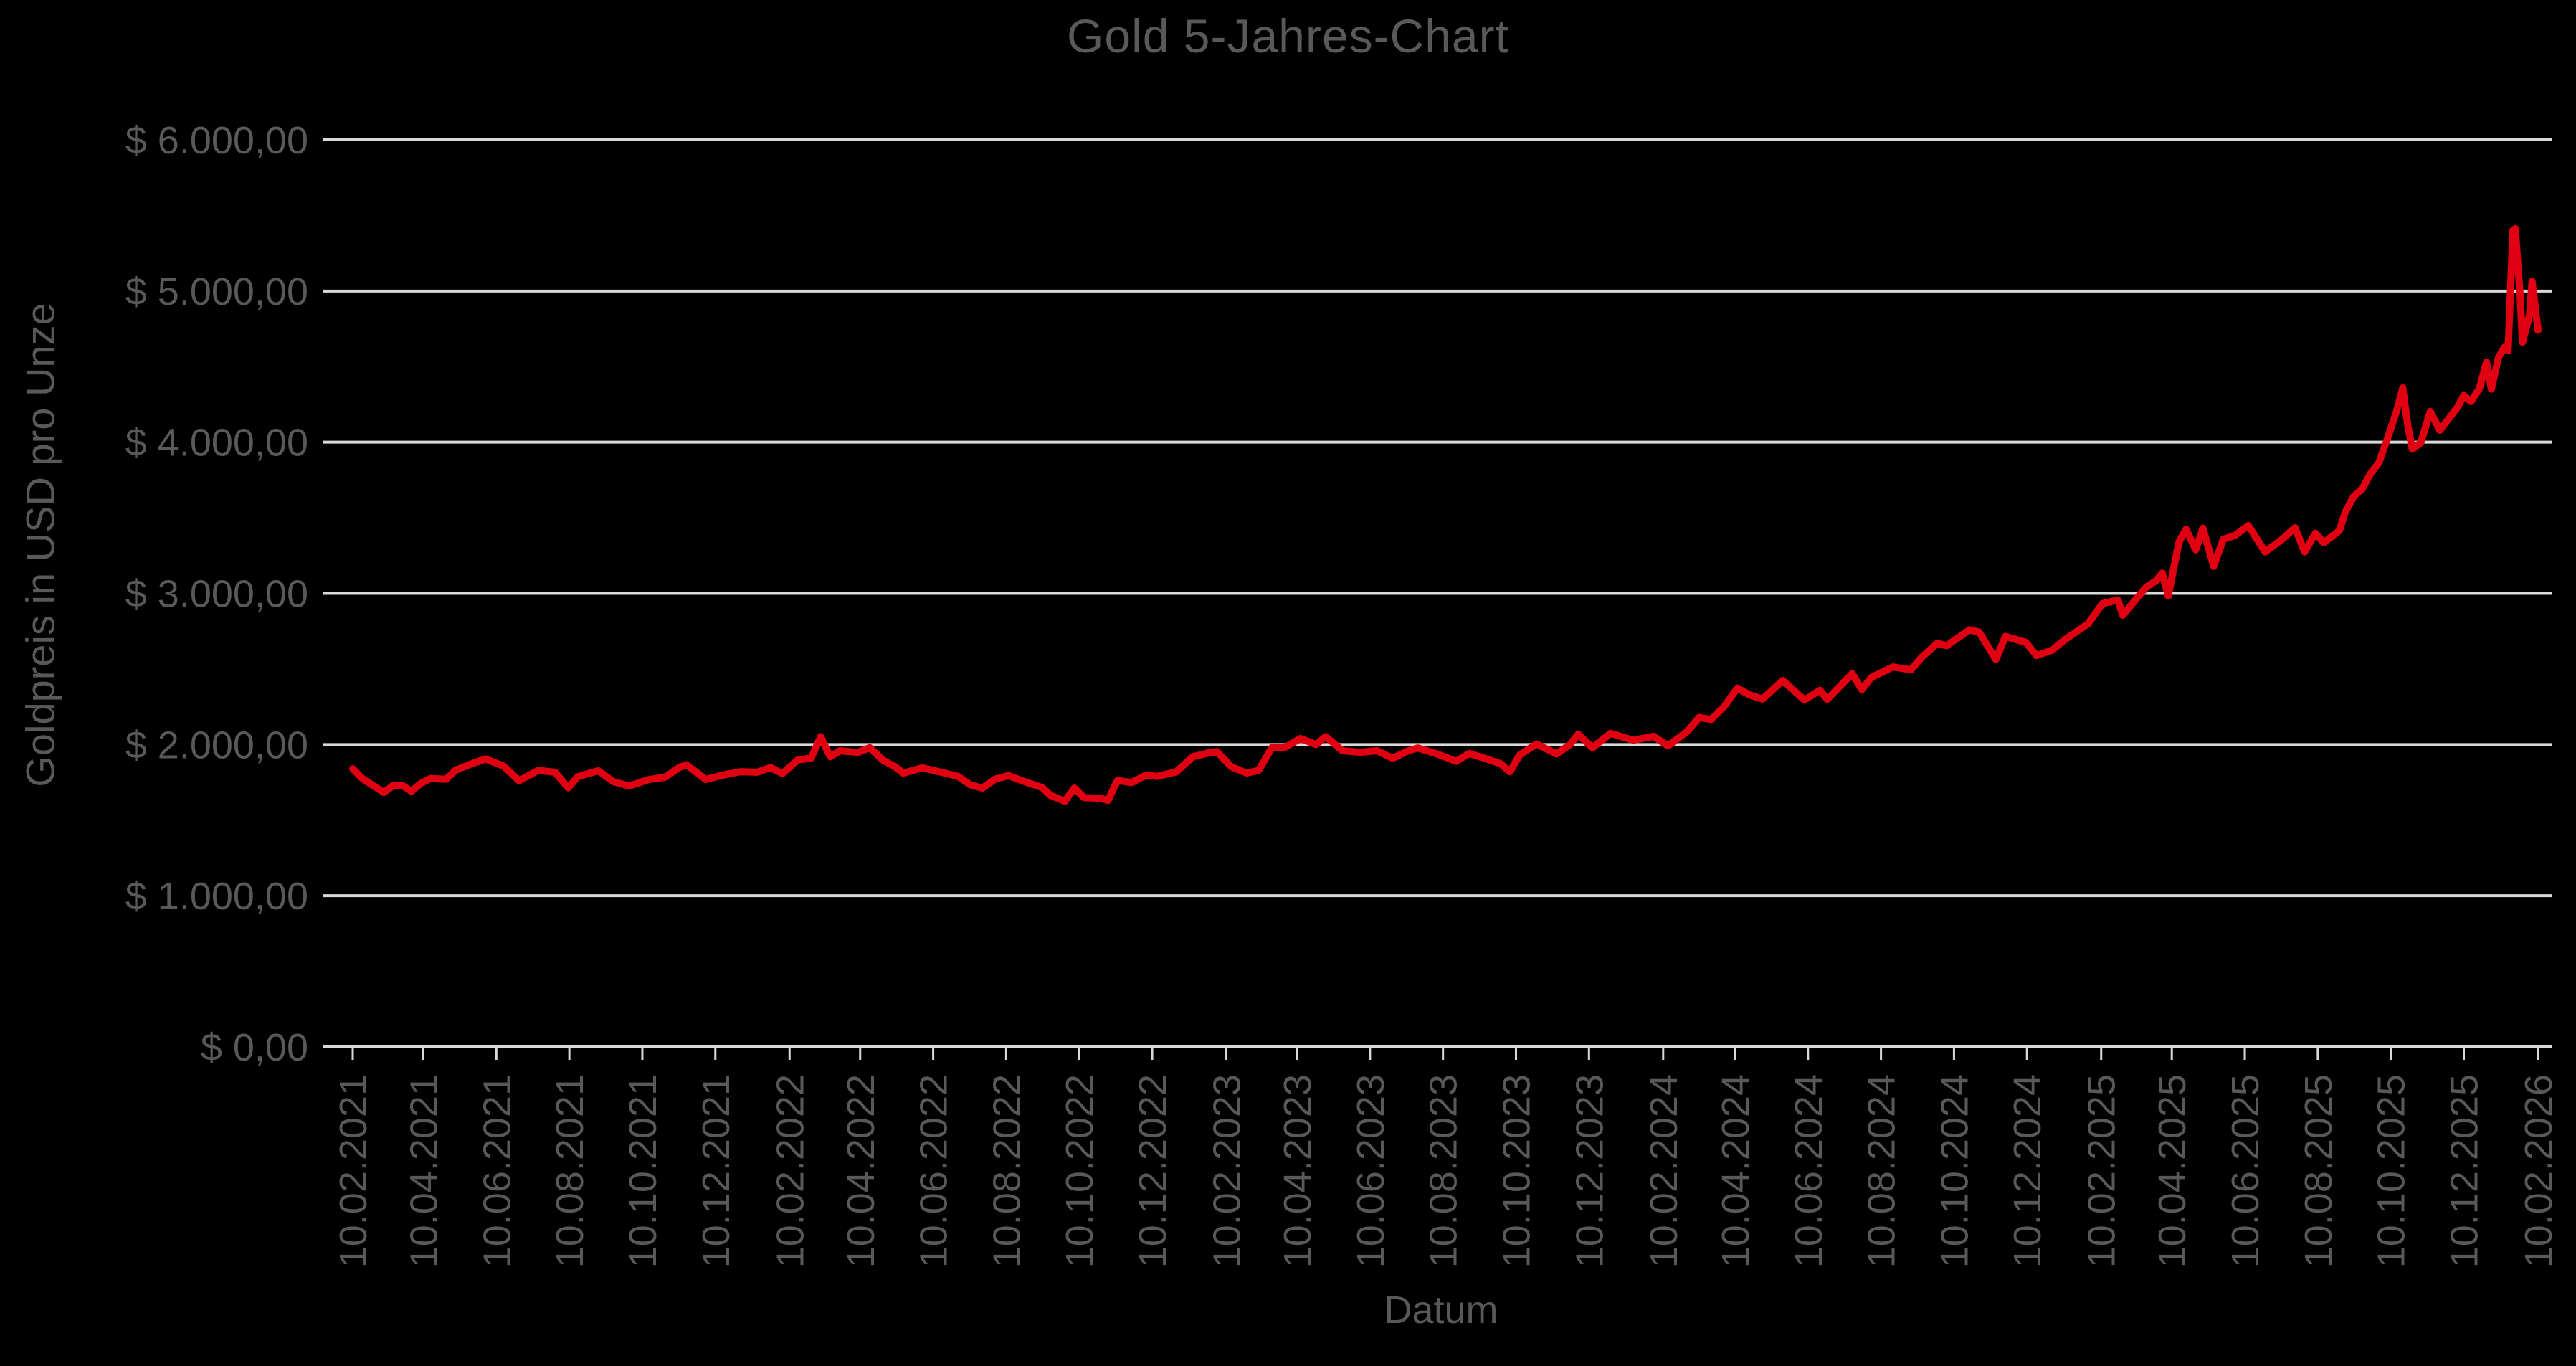 Image resolution: width=2576 pixels, height=1366 pixels. Describe the element at coordinates (935, 1171) in the screenshot. I see `x-tick-label: 10.06.2022` at that location.